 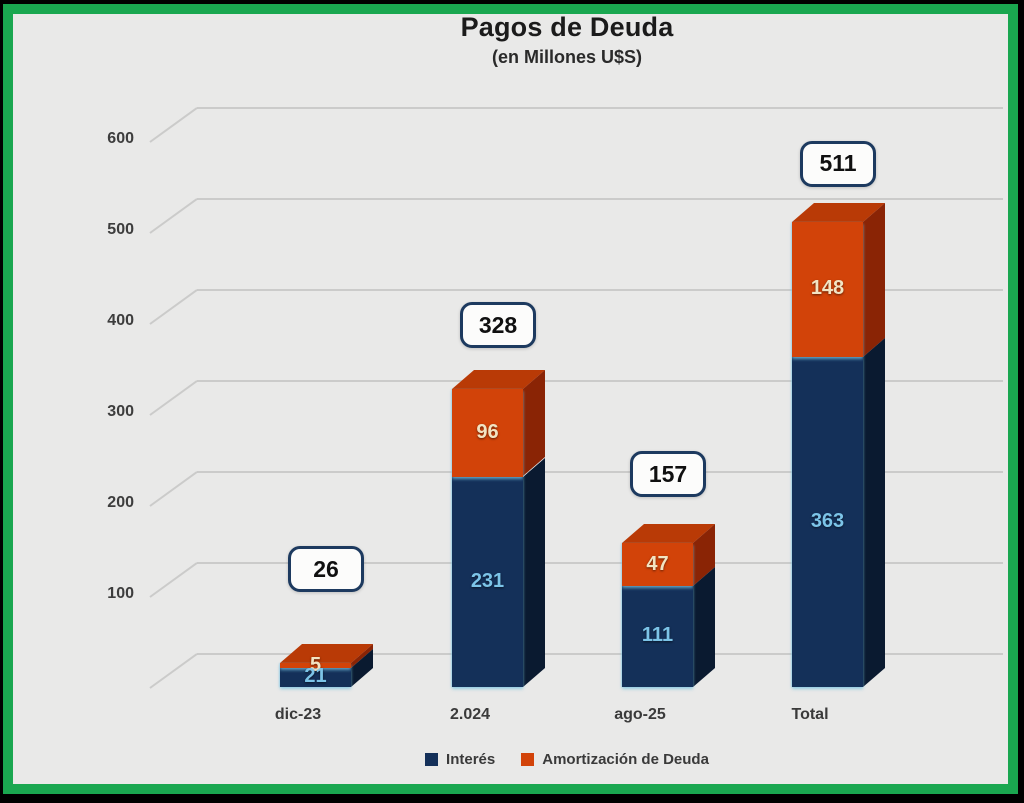 I want to click on amortizacion-swatch-icon, so click(x=528, y=759).